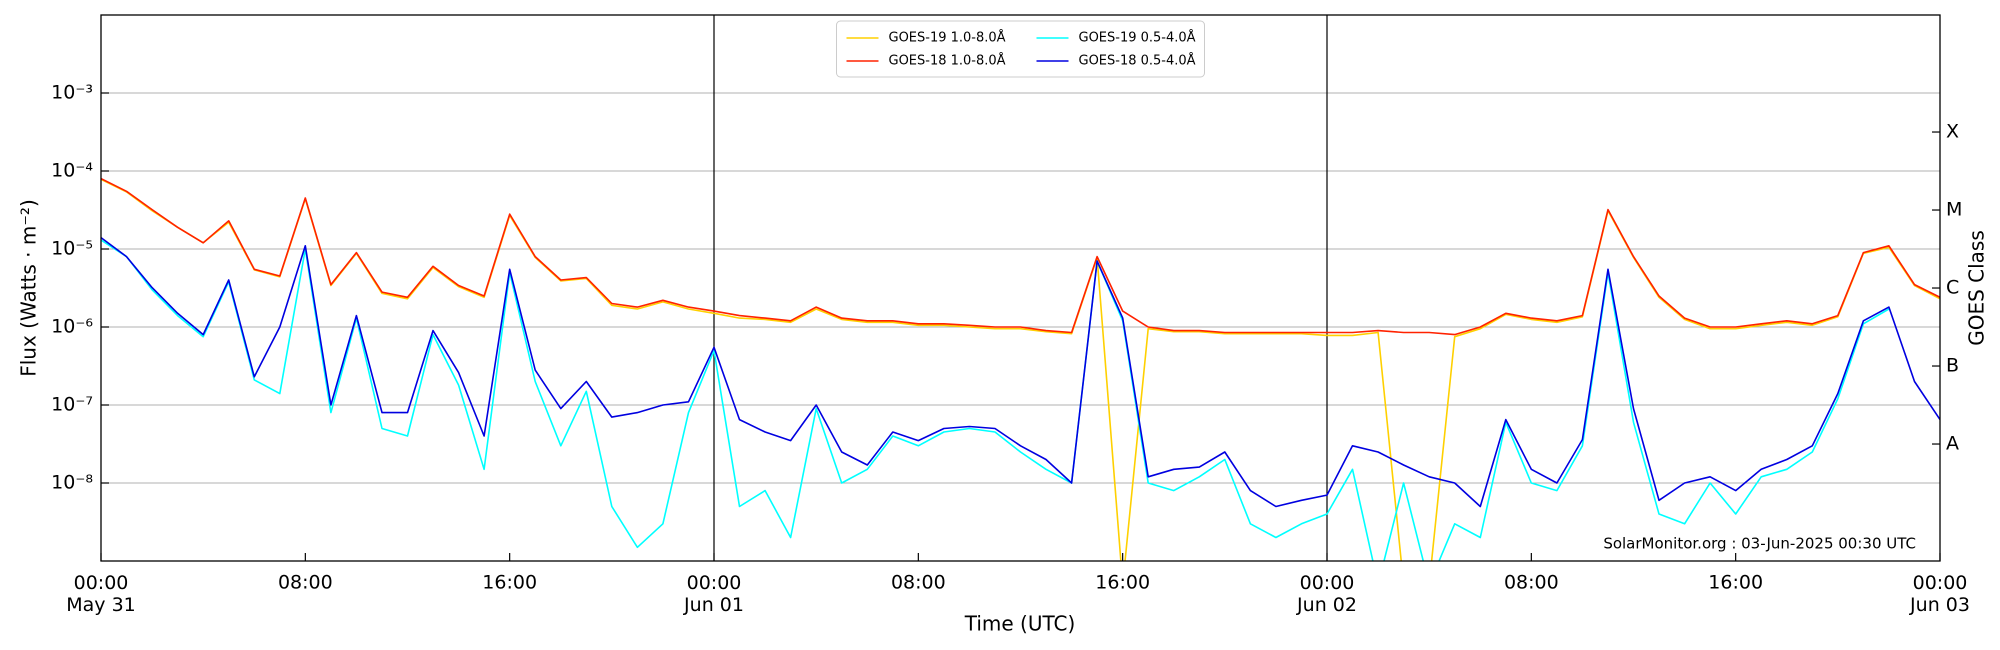 This screenshot has height=650, width=2000. Describe the element at coordinates (101, 594) in the screenshot. I see `x-tick-label: 00:00 May 31` at that location.